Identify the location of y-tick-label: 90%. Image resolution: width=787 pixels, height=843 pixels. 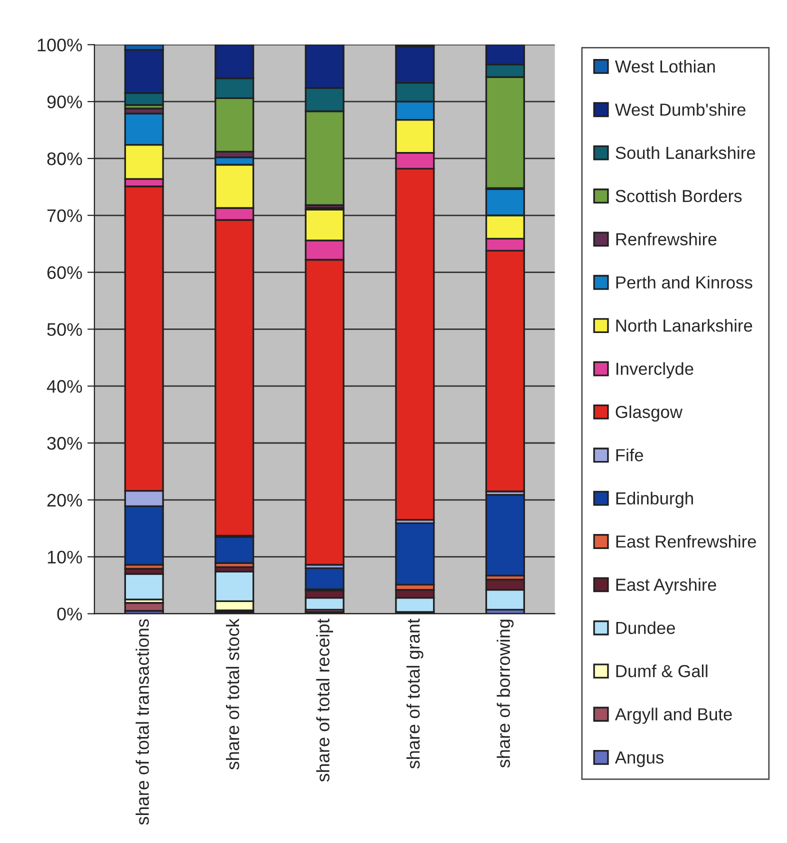
(64, 102).